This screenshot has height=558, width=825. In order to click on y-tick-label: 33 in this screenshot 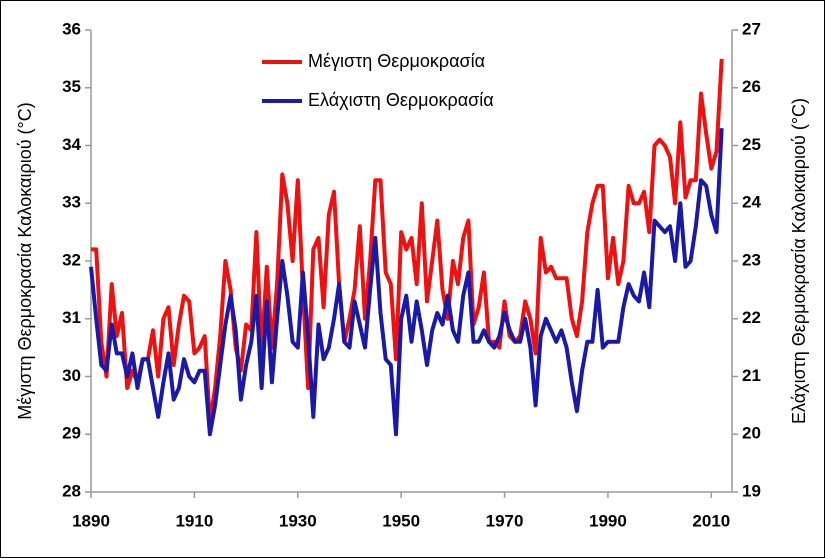, I will do `click(71, 202)`.